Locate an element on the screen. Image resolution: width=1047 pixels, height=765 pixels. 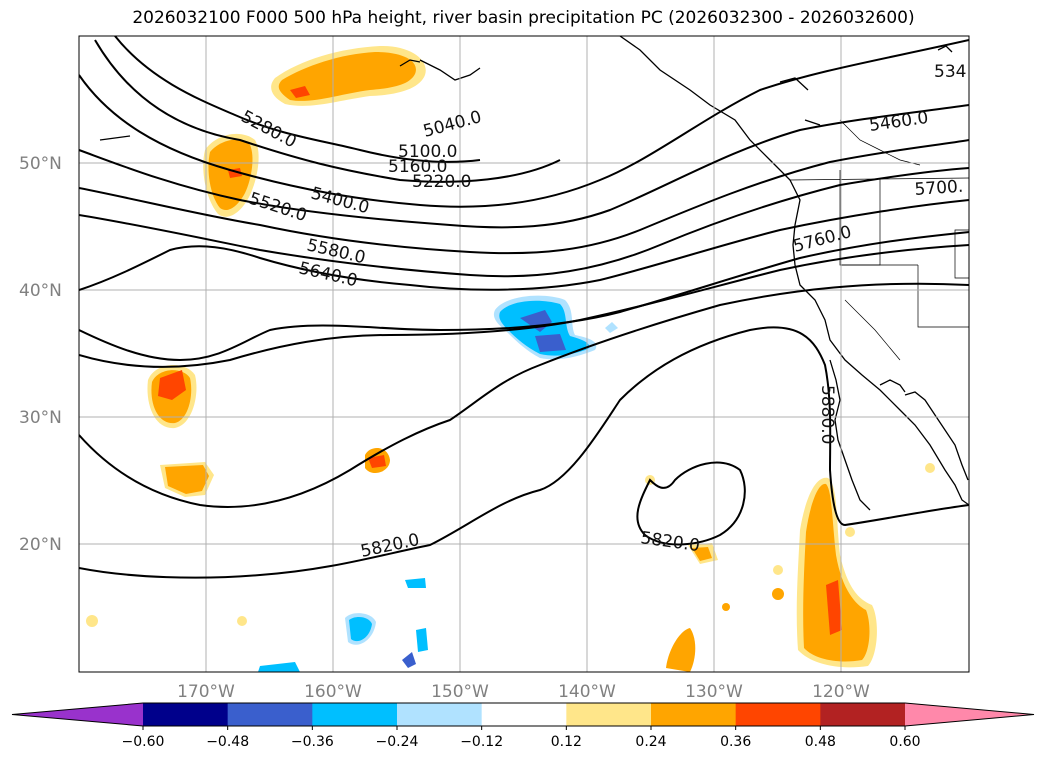
lat-label: 40°N is located at coordinates (40, 291).